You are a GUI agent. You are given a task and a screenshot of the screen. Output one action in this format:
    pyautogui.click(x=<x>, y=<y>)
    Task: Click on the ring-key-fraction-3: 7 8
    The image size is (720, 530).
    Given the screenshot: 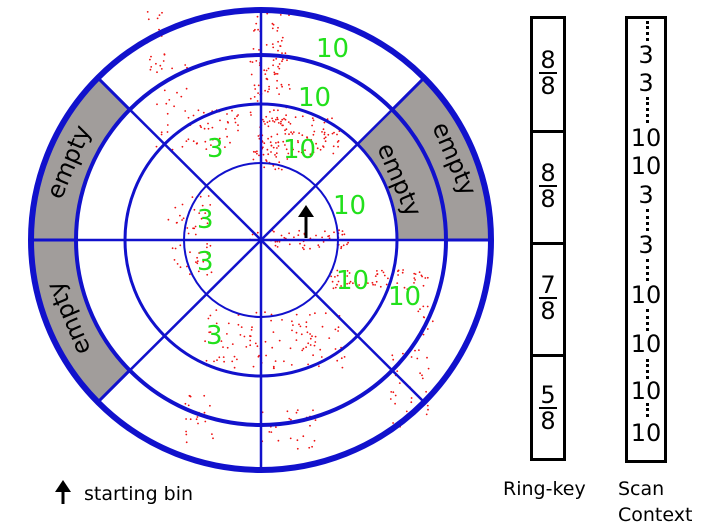 What is the action you would take?
    pyautogui.click(x=548, y=298)
    